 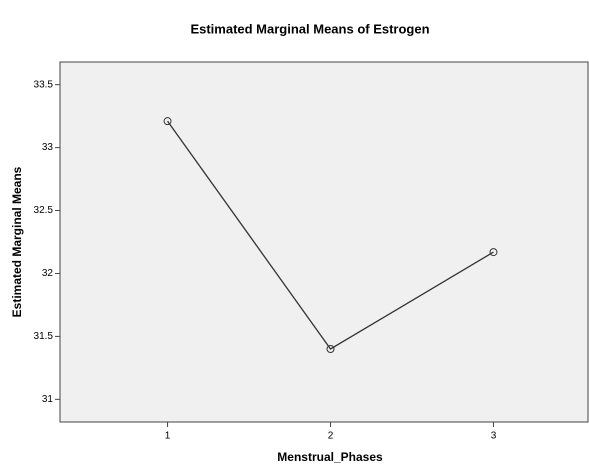 What do you see at coordinates (309, 28) in the screenshot?
I see `chart-title: Estimated Marginal Means of Estrogen` at bounding box center [309, 28].